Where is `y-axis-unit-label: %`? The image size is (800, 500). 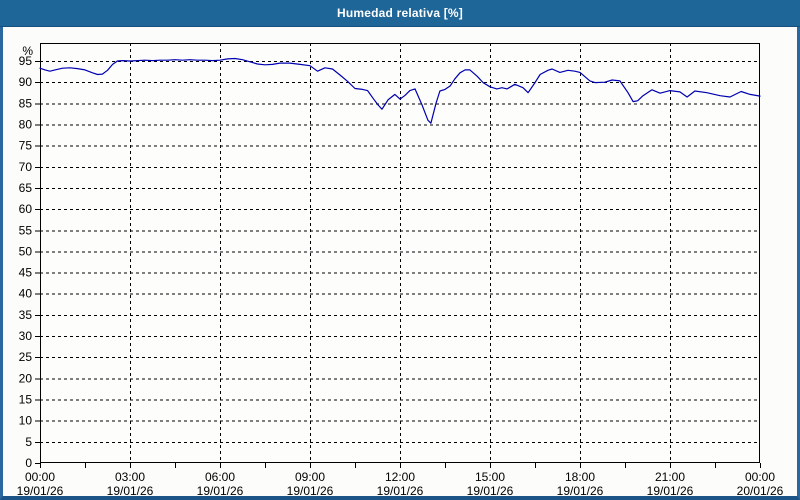 y-axis-unit-label: % is located at coordinates (27, 51).